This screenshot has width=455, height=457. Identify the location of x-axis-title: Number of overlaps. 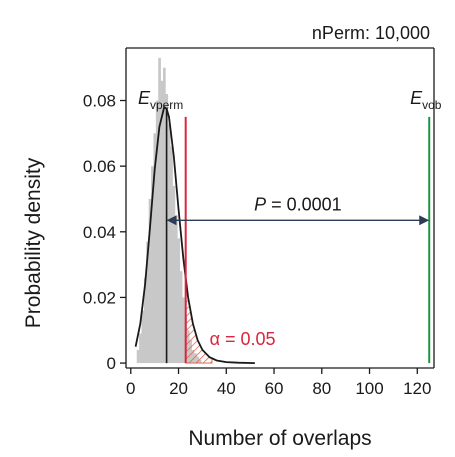
(279, 438).